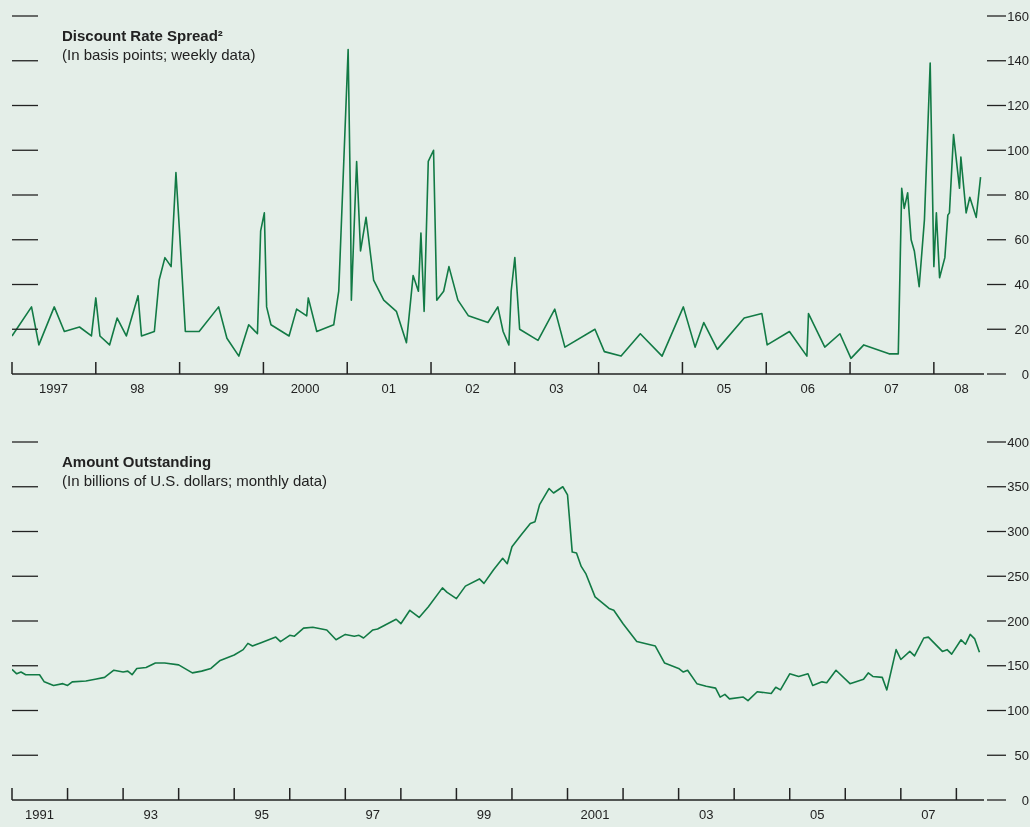 The height and width of the screenshot is (827, 1030). I want to click on y-tick-label: 160, so click(1018, 16).